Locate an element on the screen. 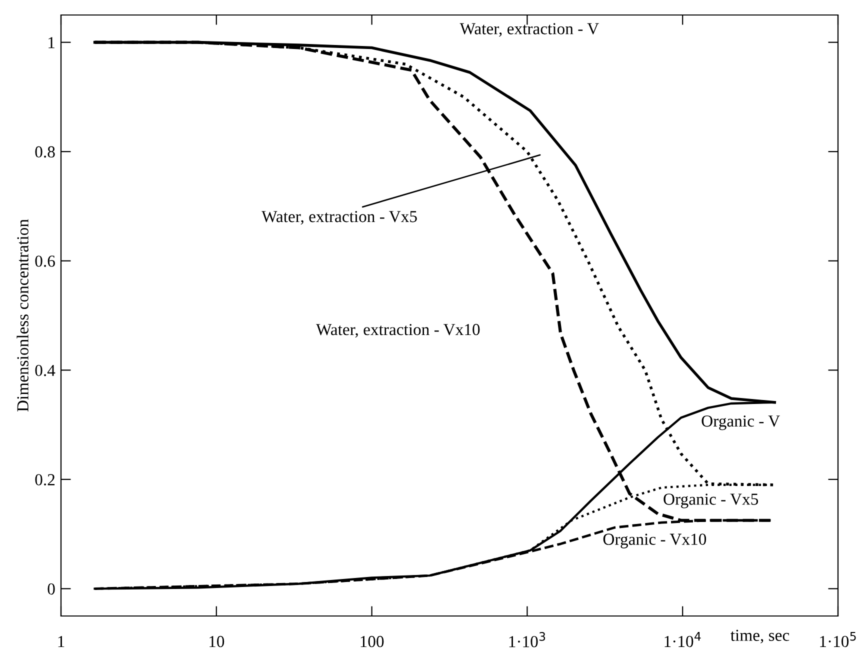 The width and height of the screenshot is (859, 650). y-tick-label: 0 is located at coordinates (51, 589).